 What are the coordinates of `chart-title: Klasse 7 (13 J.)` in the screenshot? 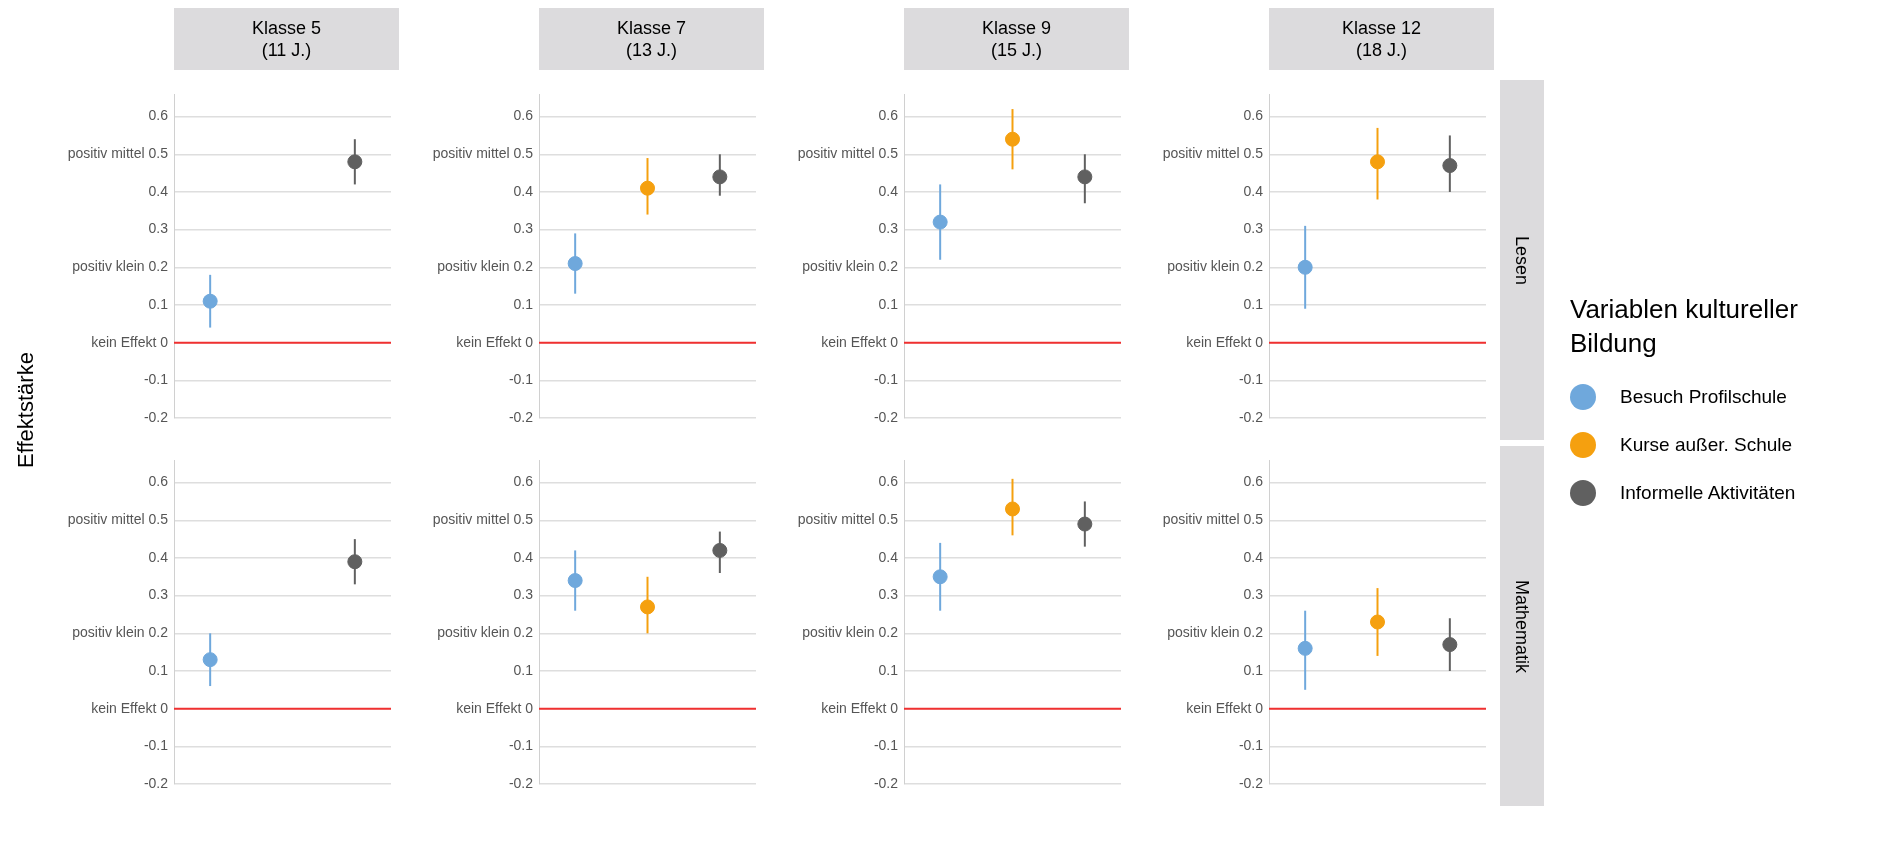 It's located at (651, 39).